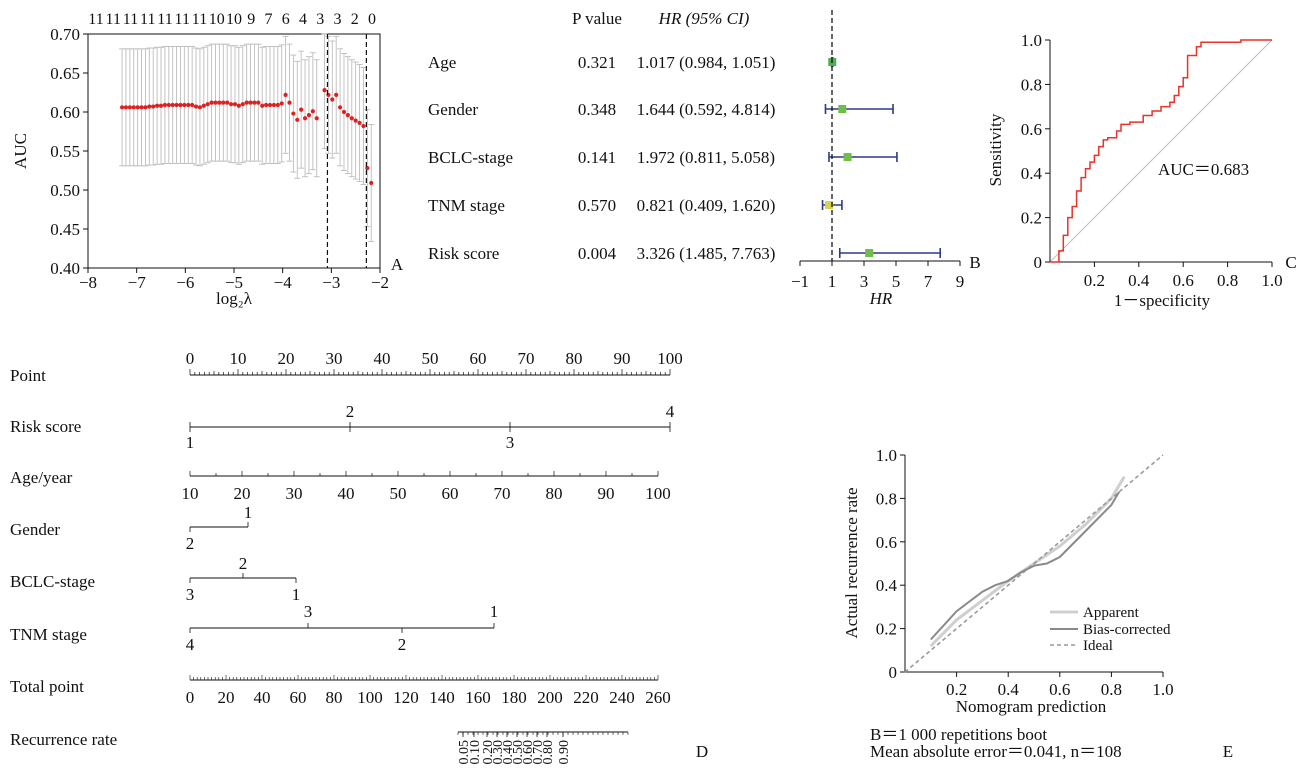  What do you see at coordinates (706, 253) in the screenshot?
I see `hr-ci-text: 3.326 (1.485, 7.763)` at bounding box center [706, 253].